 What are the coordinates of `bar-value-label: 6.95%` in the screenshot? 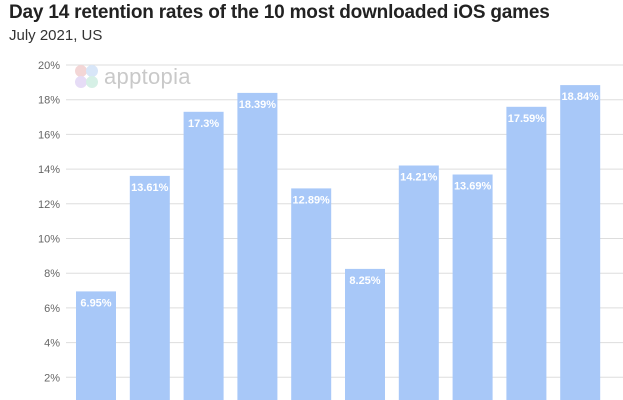 It's located at (95, 303).